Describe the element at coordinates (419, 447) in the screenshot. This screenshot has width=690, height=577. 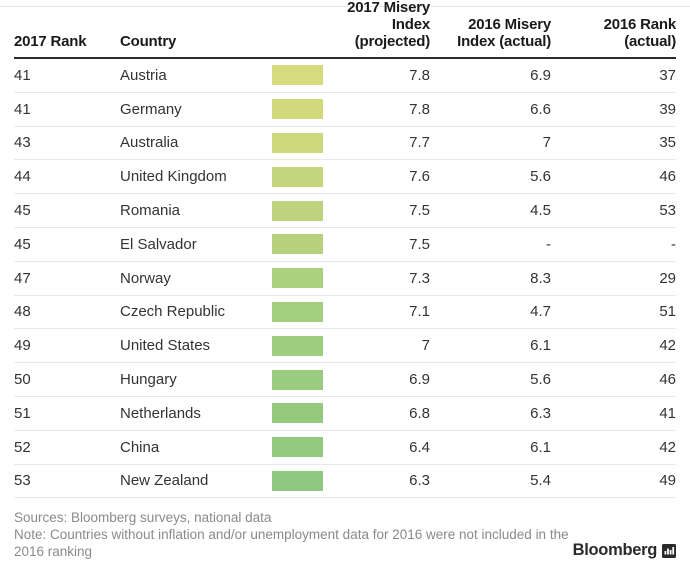
I see `cell-2017-misery: 6.4` at that location.